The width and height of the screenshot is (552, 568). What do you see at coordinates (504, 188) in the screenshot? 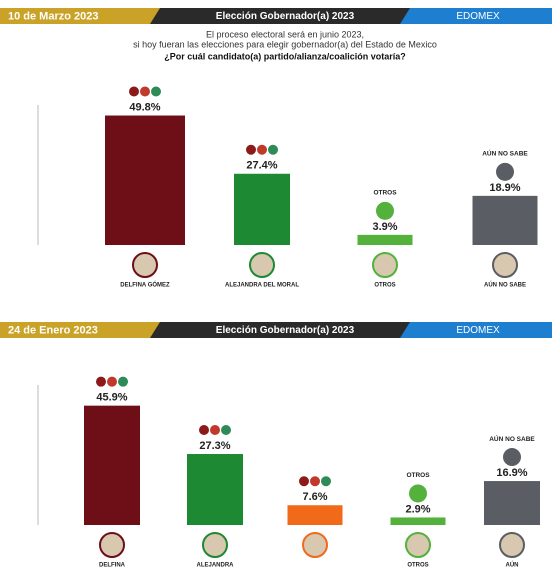
I see `value-label: 18.9%` at bounding box center [504, 188].